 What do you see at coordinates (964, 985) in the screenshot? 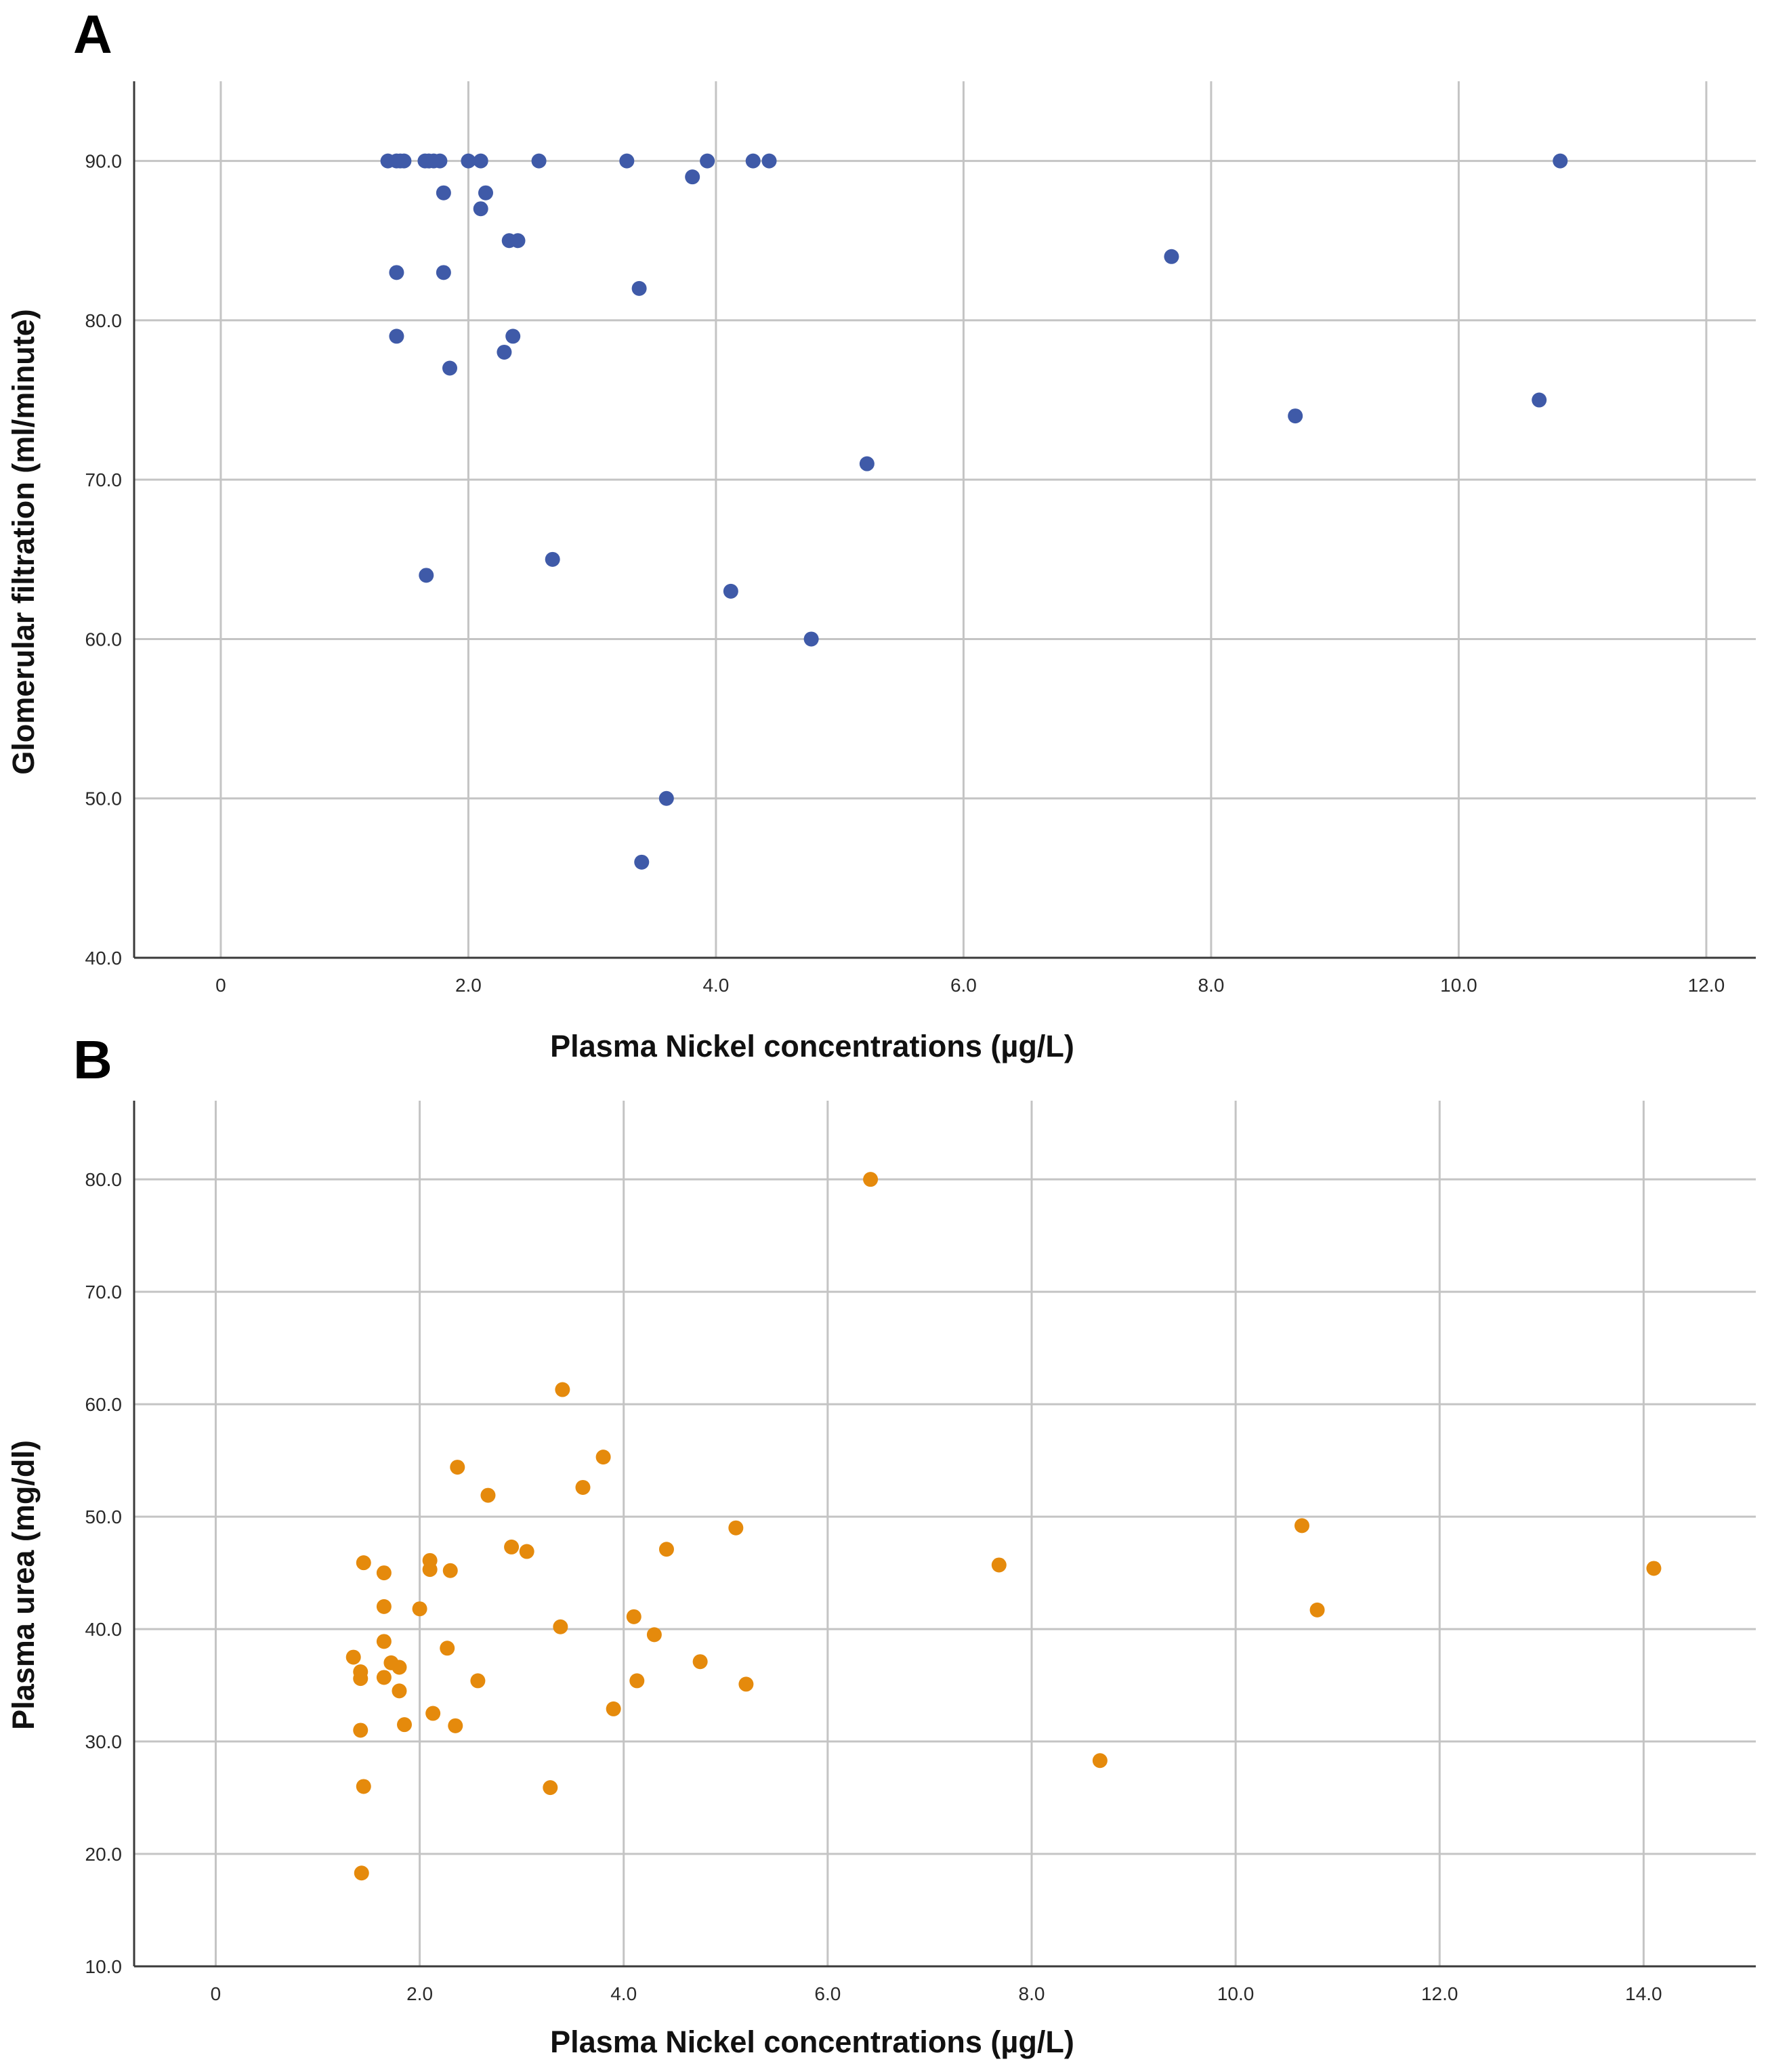
I see `panel-a-x-tick-label: 6.0` at bounding box center [964, 985].